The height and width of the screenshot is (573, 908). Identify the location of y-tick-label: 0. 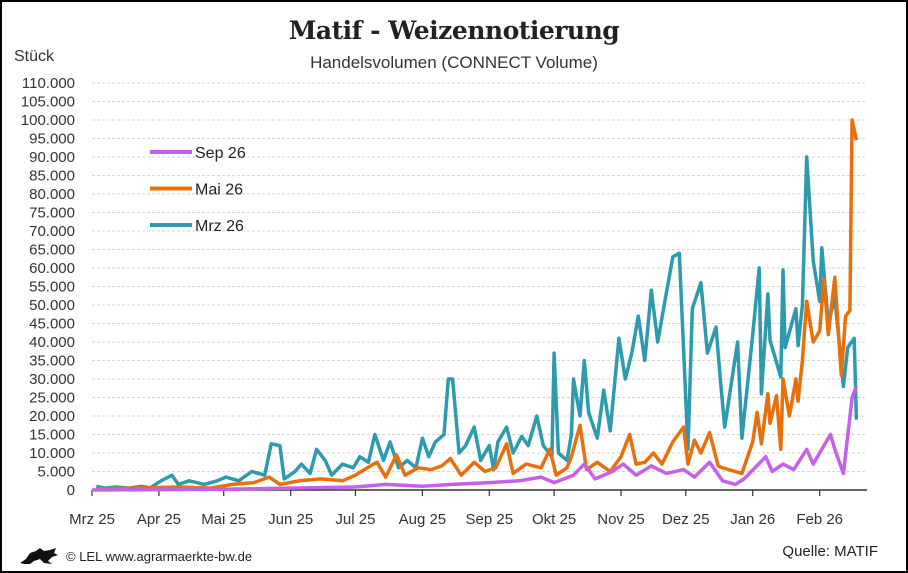
(71, 490).